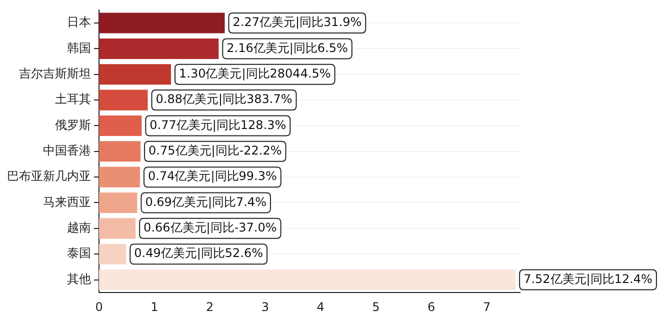 This screenshot has width=660, height=322. What do you see at coordinates (67, 151) in the screenshot?
I see `y-tick-label: 中国香港` at bounding box center [67, 151].